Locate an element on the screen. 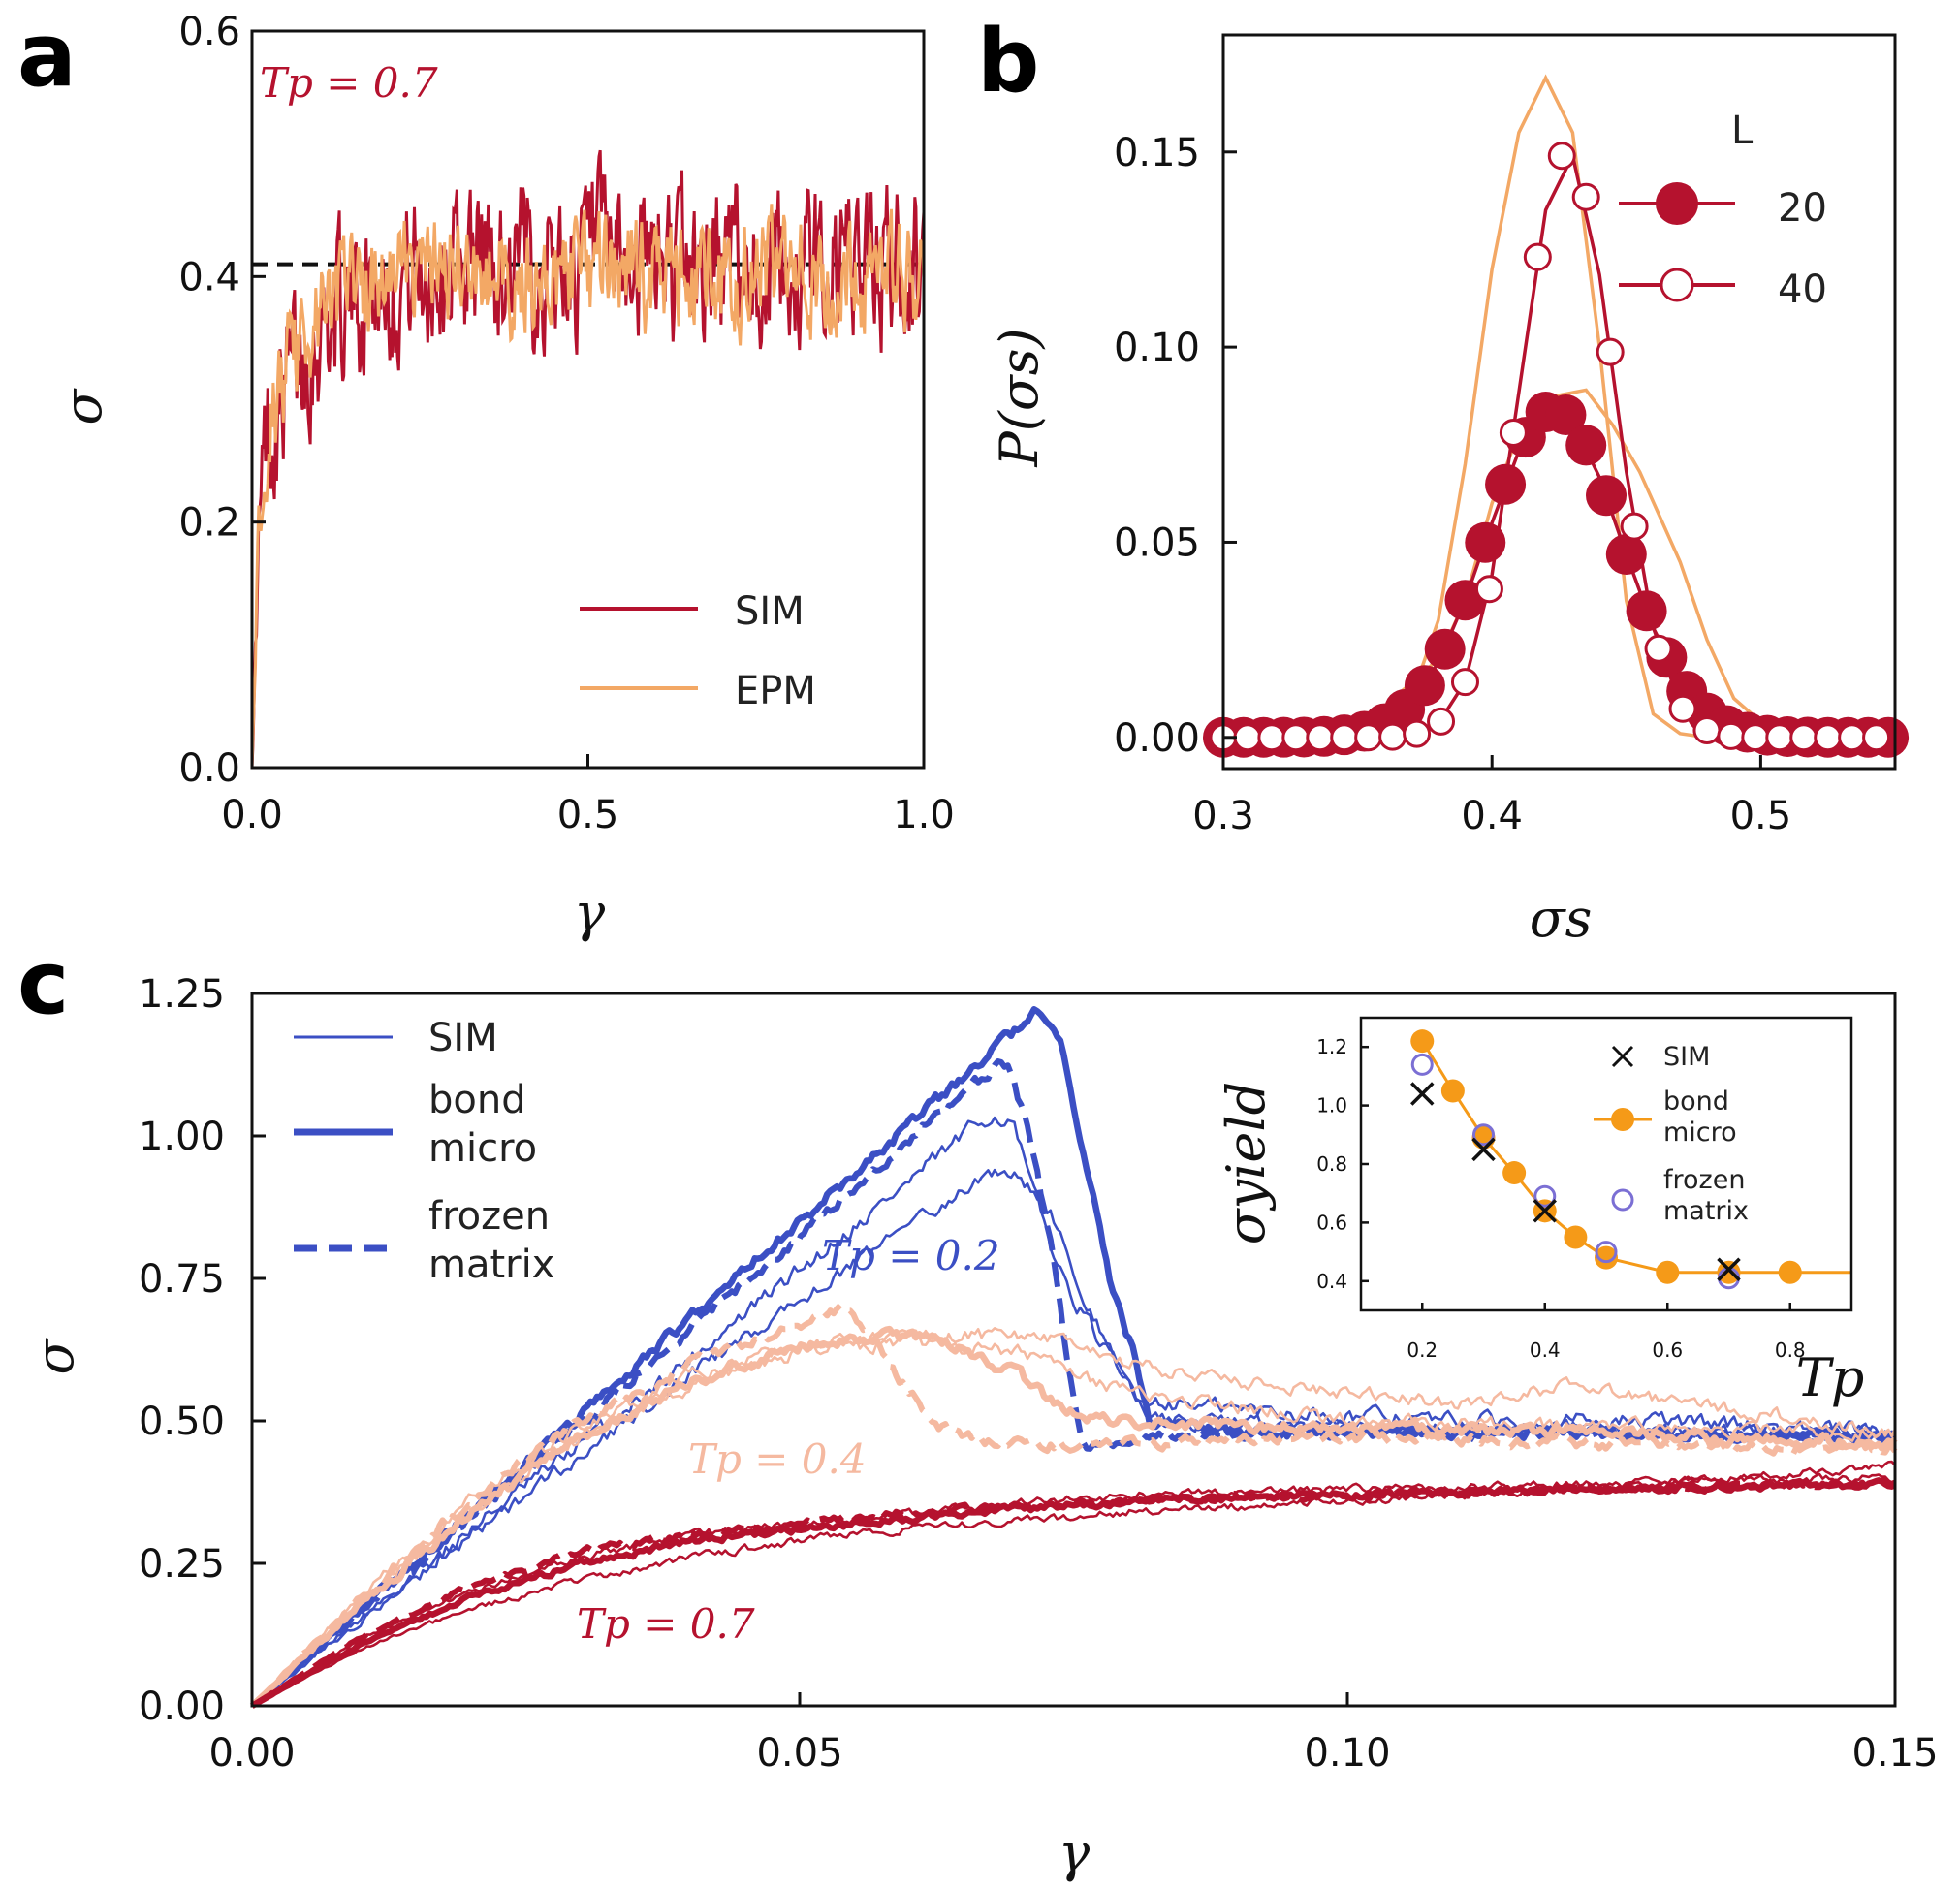 The height and width of the screenshot is (1890, 1960). inset-xtick-label: 0.4 is located at coordinates (1545, 1351).